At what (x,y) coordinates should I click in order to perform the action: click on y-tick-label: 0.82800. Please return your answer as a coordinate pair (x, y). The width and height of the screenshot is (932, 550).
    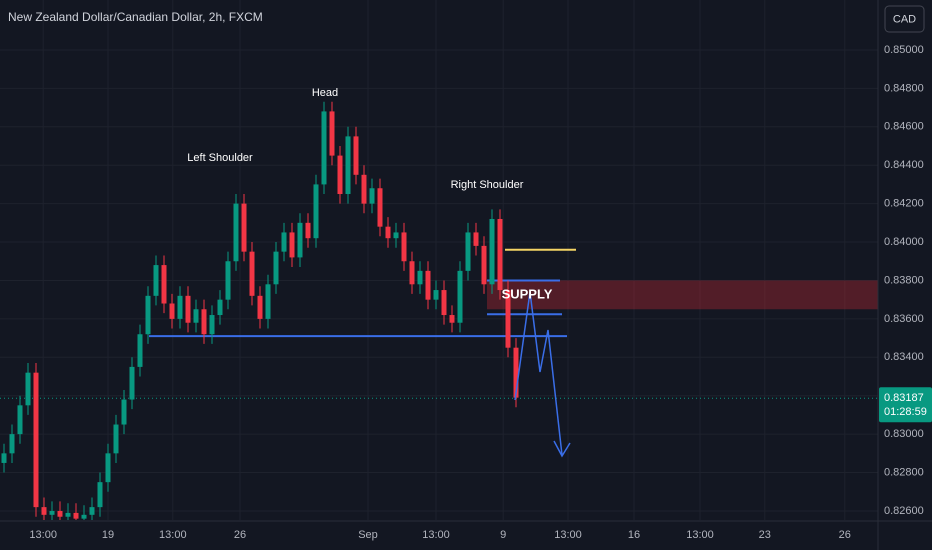
    Looking at the image, I should click on (904, 472).